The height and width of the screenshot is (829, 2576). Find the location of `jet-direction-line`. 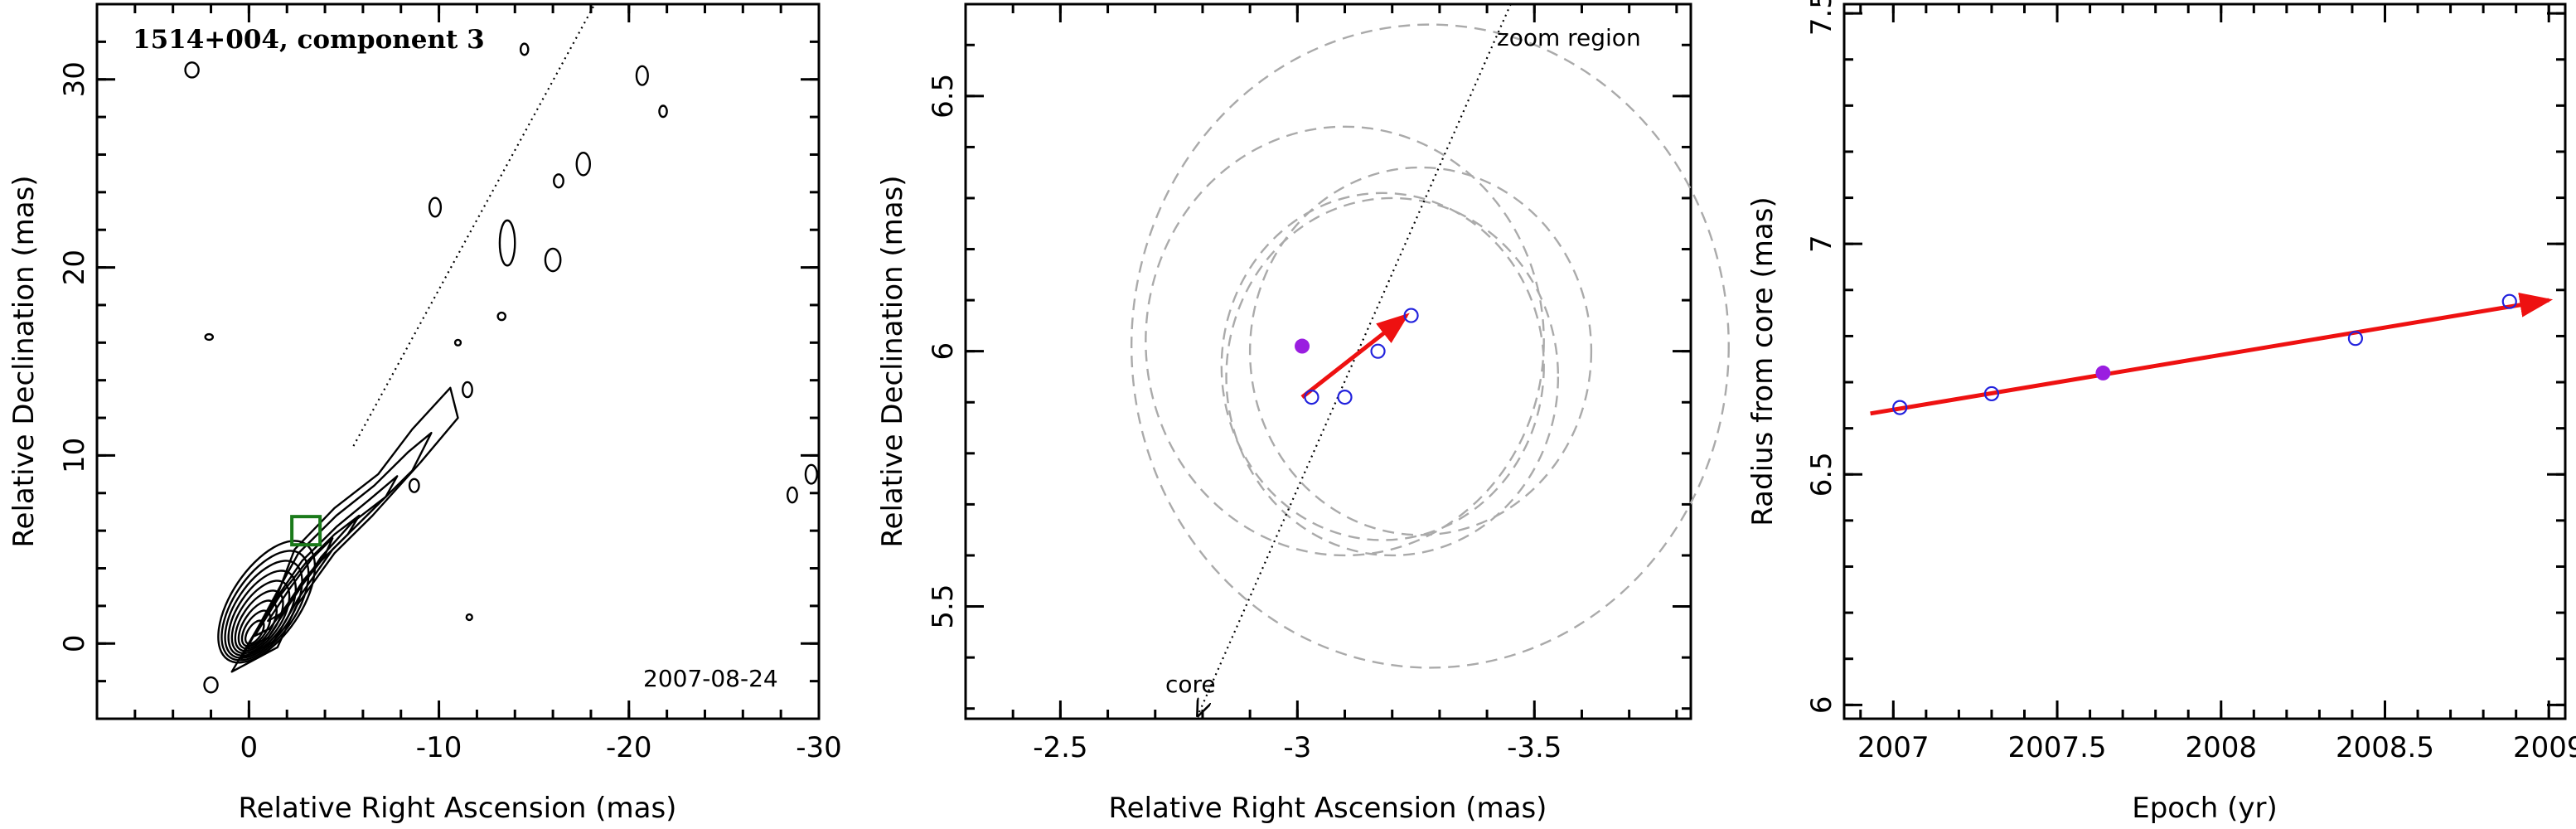

jet-direction-line is located at coordinates (474, 225).